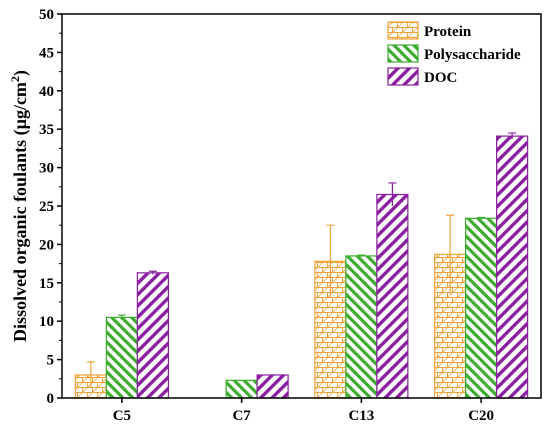 This screenshot has width=550, height=432. I want to click on legend-swatch-doc, so click(403, 76).